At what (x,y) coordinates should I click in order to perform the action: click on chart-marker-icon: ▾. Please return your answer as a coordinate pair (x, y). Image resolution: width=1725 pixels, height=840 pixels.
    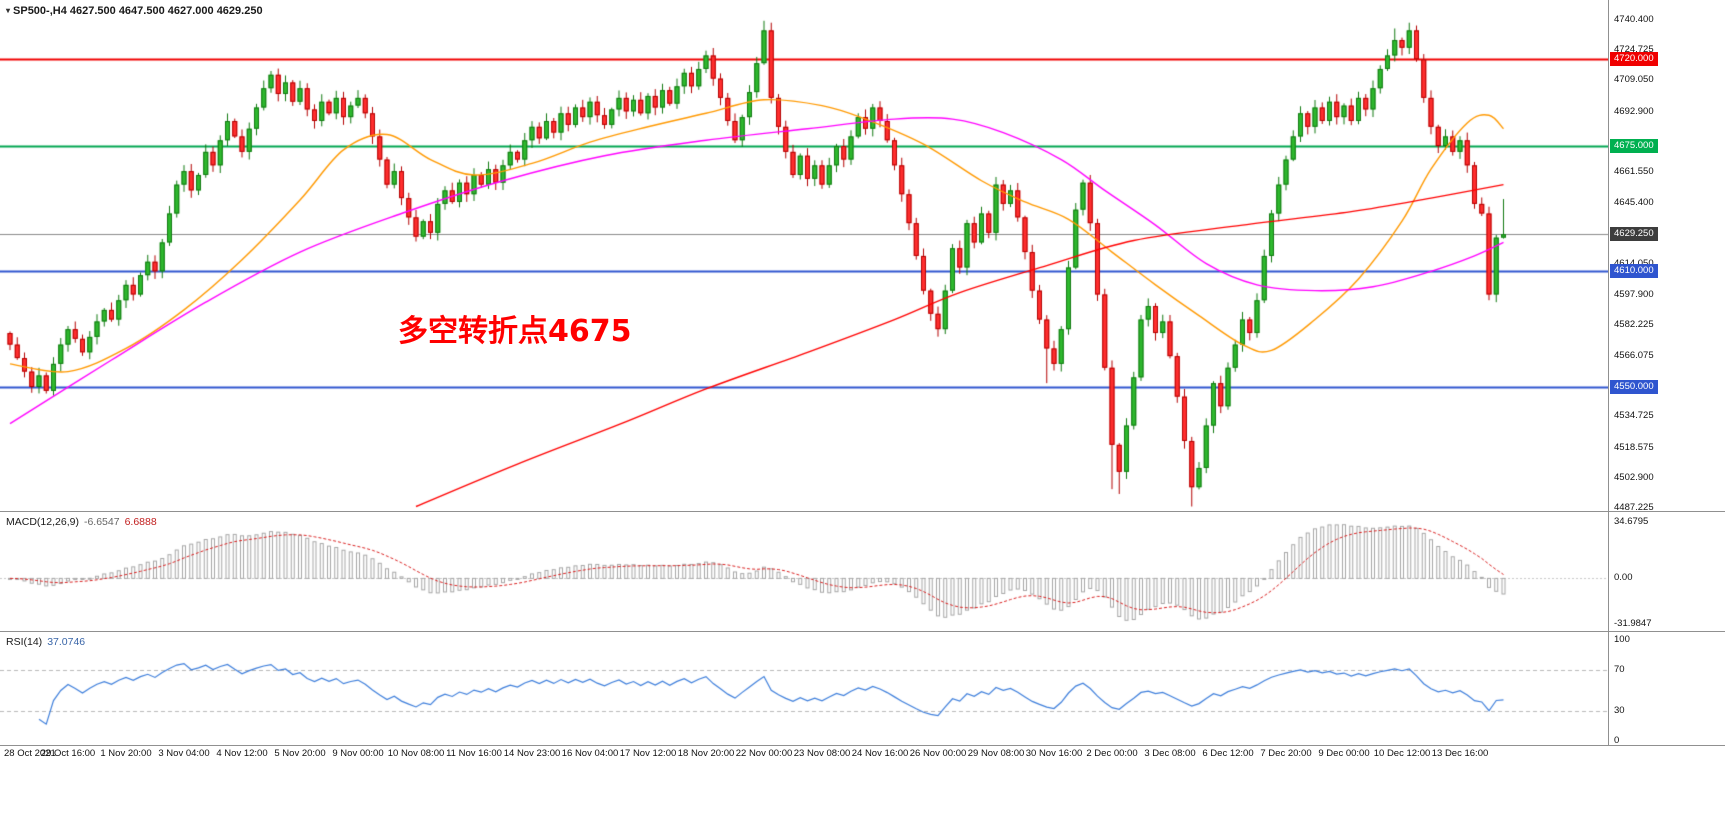
    Looking at the image, I should click on (8, 10).